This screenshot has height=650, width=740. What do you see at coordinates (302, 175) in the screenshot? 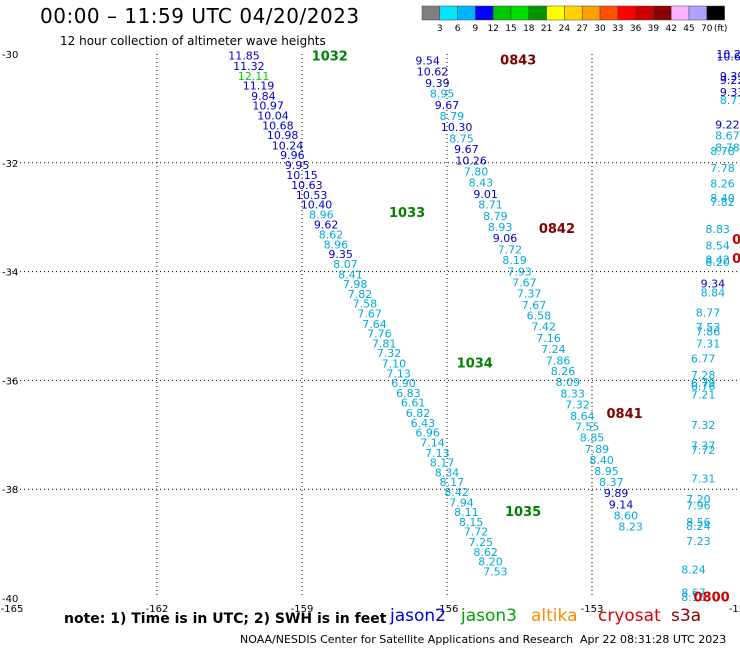
I see `data-label: 10.15` at bounding box center [302, 175].